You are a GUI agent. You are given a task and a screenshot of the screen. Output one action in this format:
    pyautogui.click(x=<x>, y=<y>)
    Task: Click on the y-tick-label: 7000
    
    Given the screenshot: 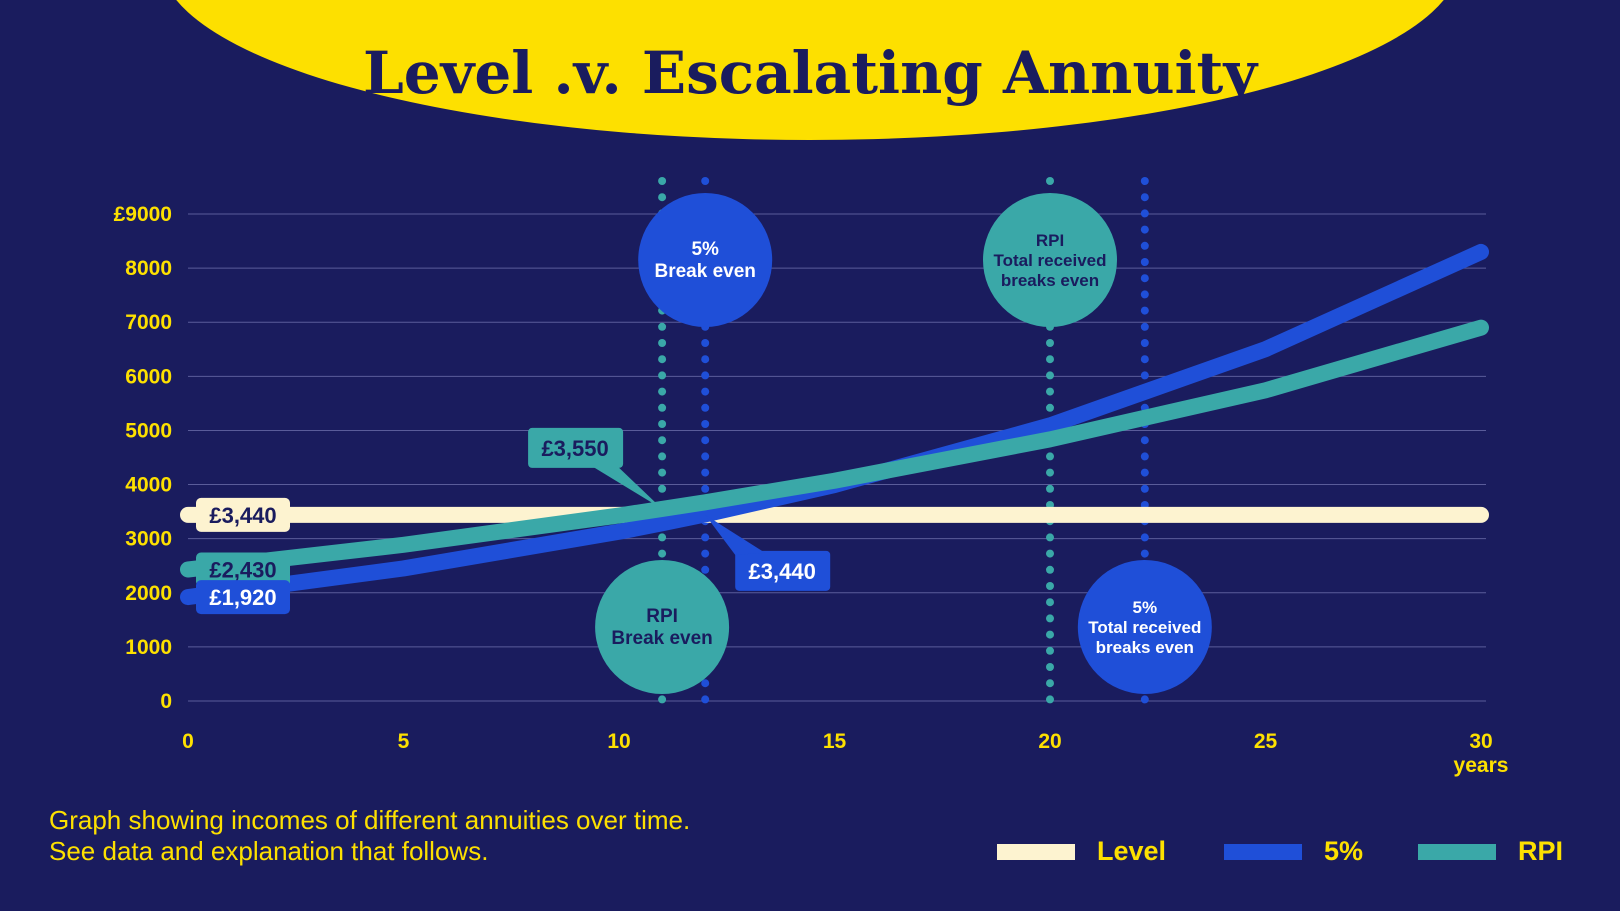 What is the action you would take?
    pyautogui.click(x=148, y=322)
    